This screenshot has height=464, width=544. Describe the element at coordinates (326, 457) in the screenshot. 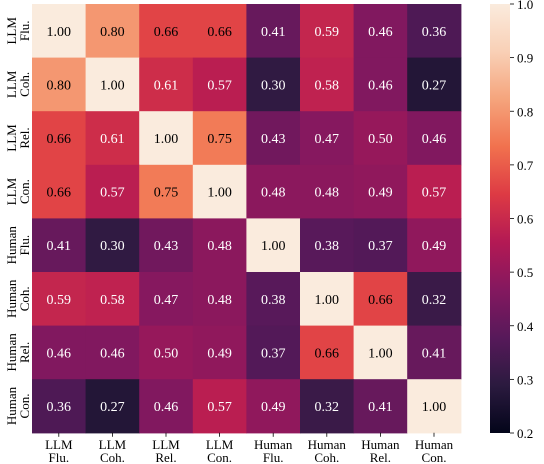

I see `column-label-line2: Coh.` at that location.